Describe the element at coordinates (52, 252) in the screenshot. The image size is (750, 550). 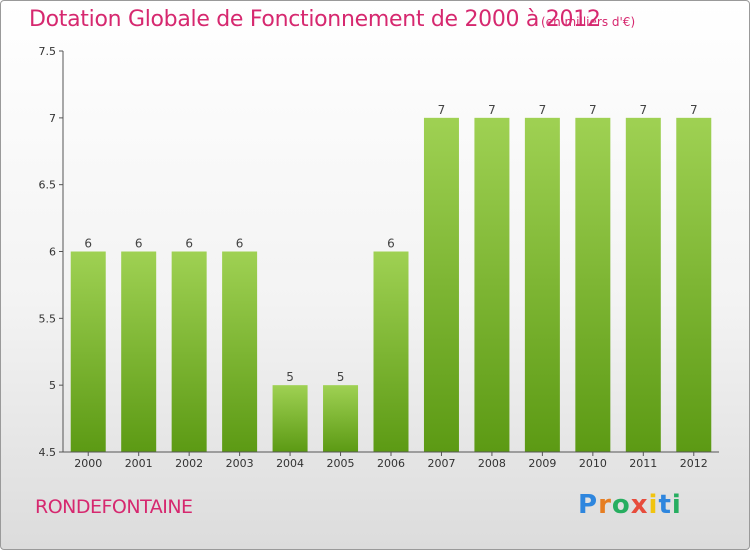
I see `y-tick-label: 6` at that location.